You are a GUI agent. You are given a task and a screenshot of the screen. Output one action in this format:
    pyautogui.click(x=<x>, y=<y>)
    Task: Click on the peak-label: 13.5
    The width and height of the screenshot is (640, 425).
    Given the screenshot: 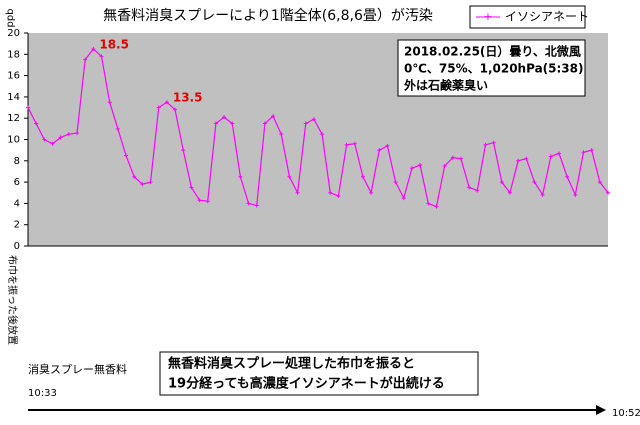 What is the action you would take?
    pyautogui.click(x=188, y=98)
    